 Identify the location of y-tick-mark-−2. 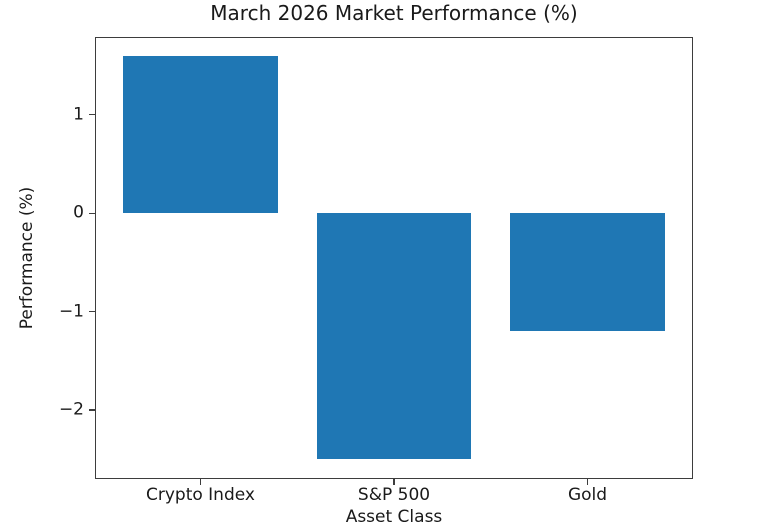
(92, 410).